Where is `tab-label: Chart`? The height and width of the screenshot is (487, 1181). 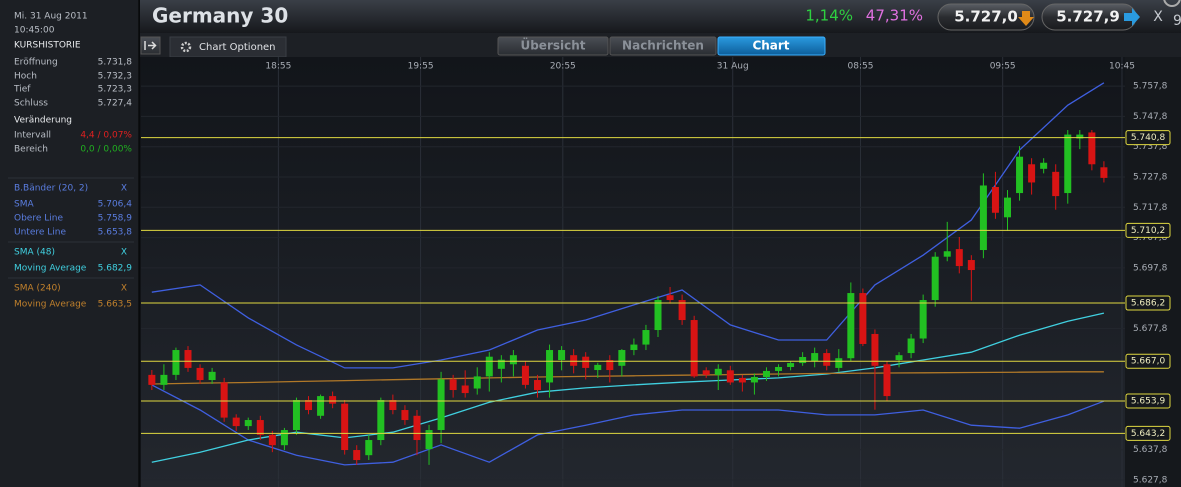 tab-label: Chart is located at coordinates (770, 46).